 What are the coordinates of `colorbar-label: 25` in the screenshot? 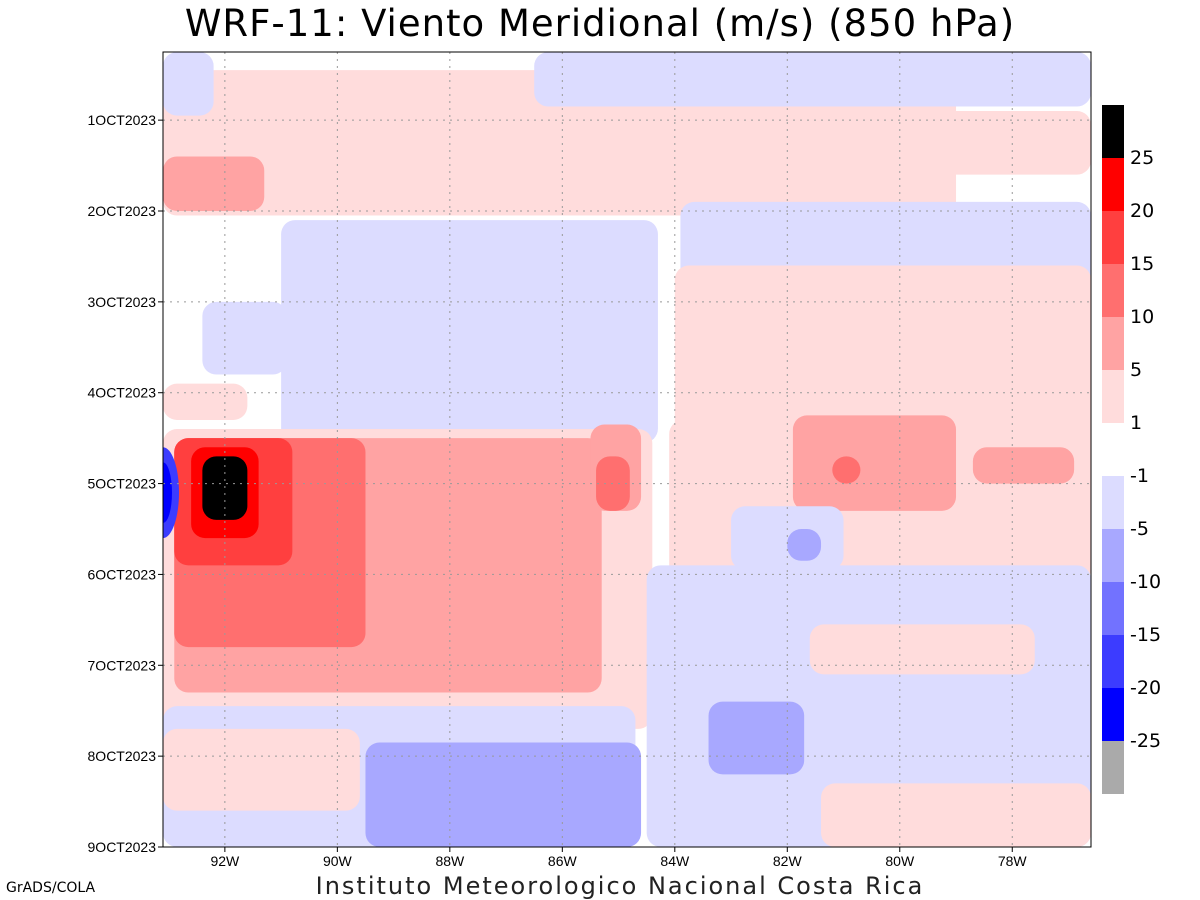 It's located at (1142, 158).